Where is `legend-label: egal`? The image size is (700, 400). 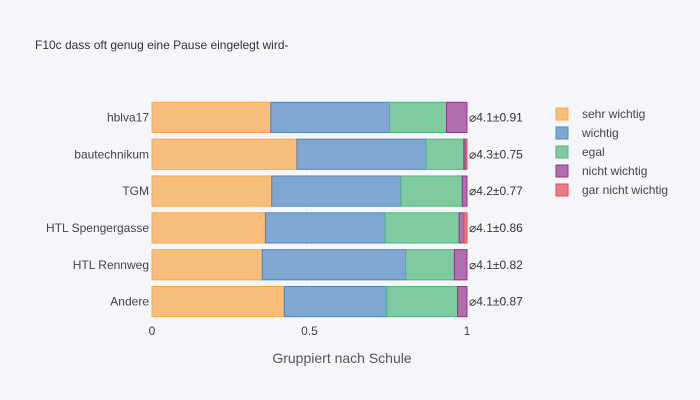
legend-label: egal is located at coordinates (593, 152).